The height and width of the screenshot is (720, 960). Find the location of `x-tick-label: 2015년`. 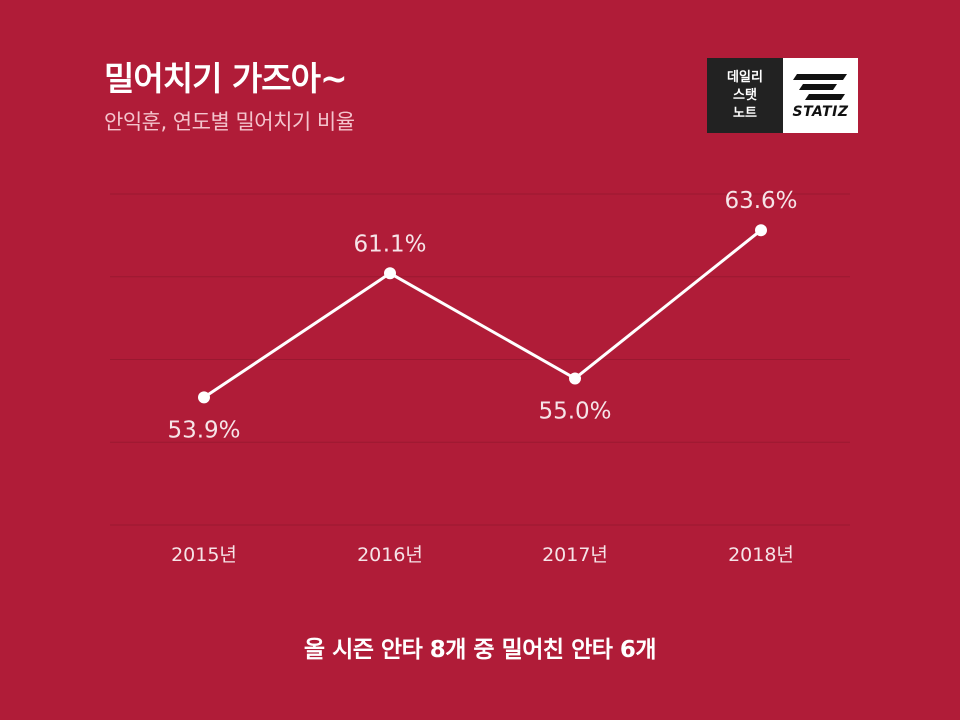

x-tick-label: 2015년 is located at coordinates (204, 555).